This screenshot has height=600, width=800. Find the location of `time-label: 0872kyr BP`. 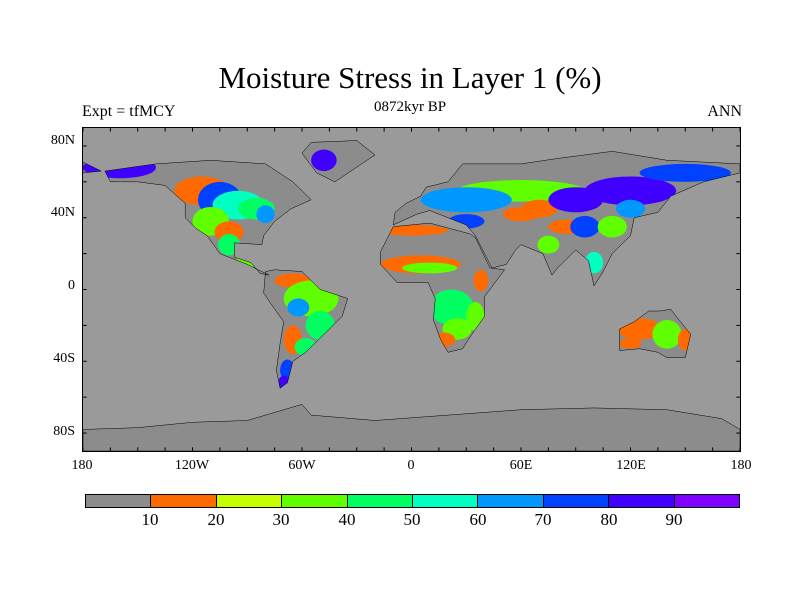

time-label: 0872kyr BP is located at coordinates (410, 107).